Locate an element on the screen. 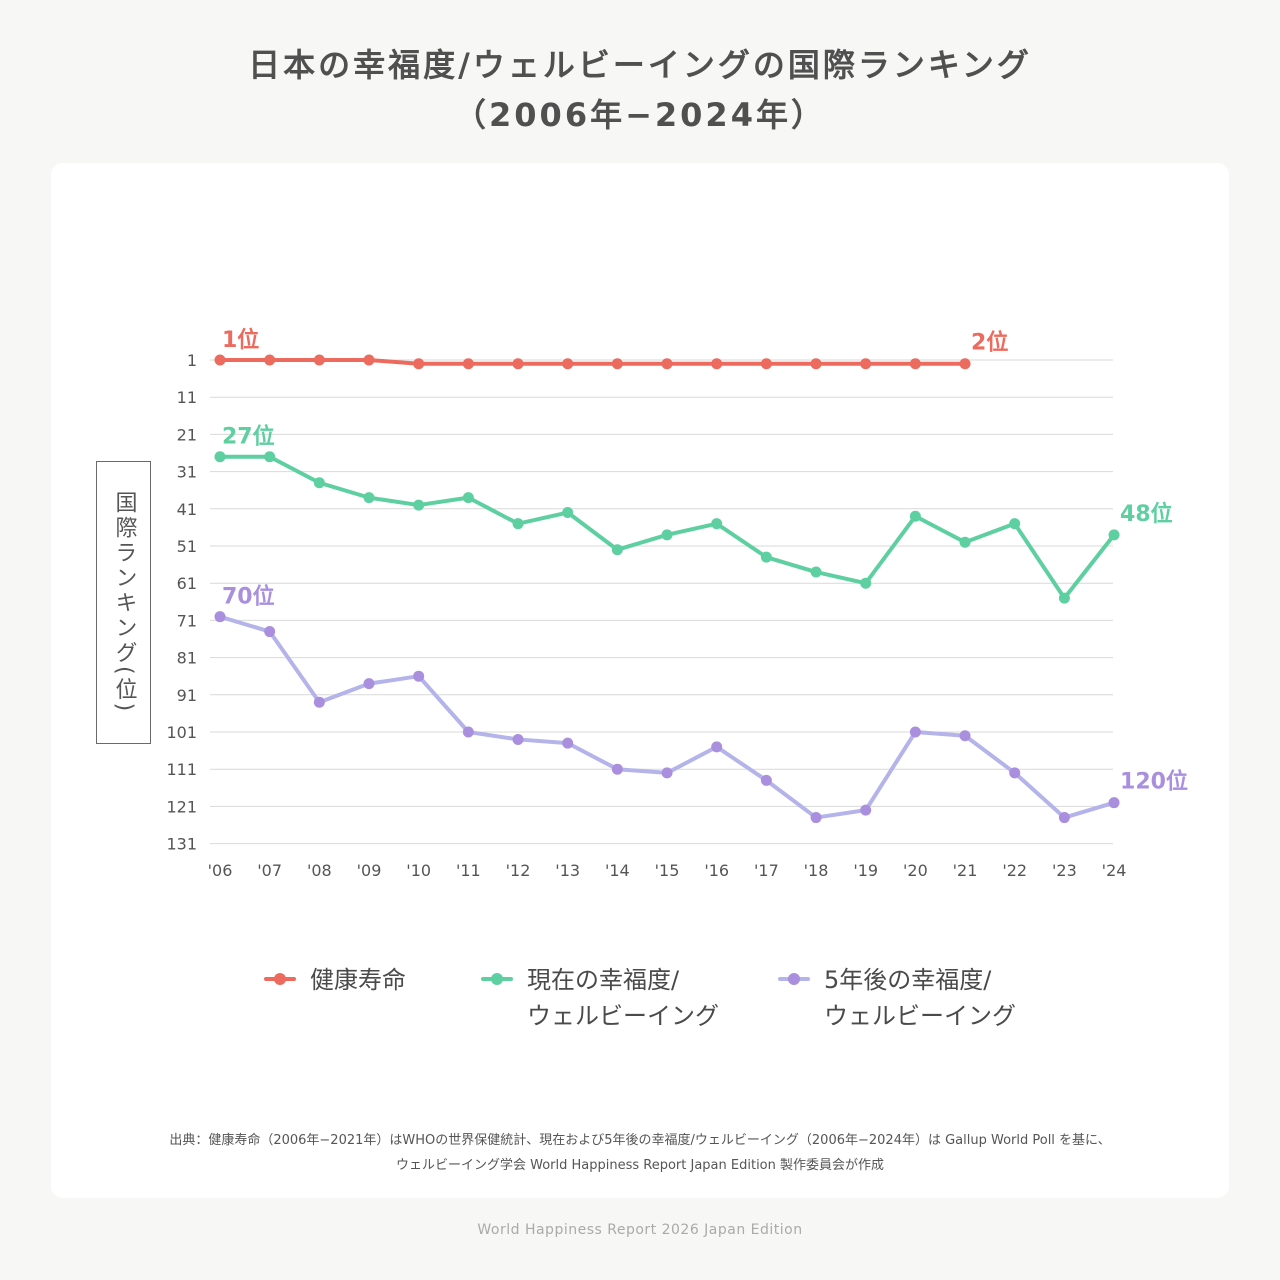  x-tick-label: '17 is located at coordinates (766, 870).